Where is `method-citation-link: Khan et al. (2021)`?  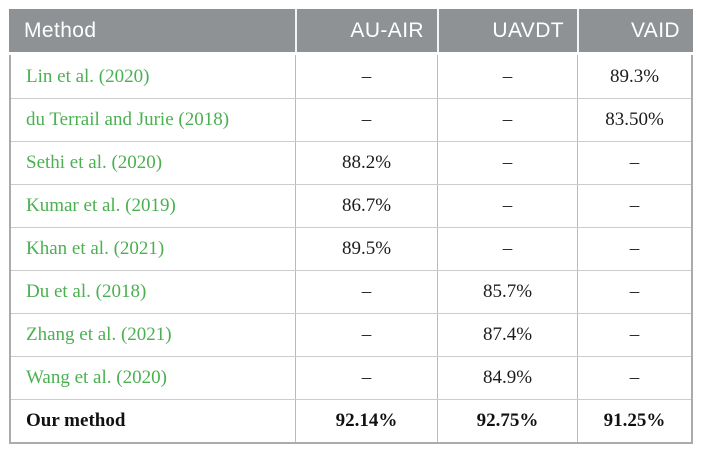 method-citation-link: Khan et al. (2021) is located at coordinates (153, 249).